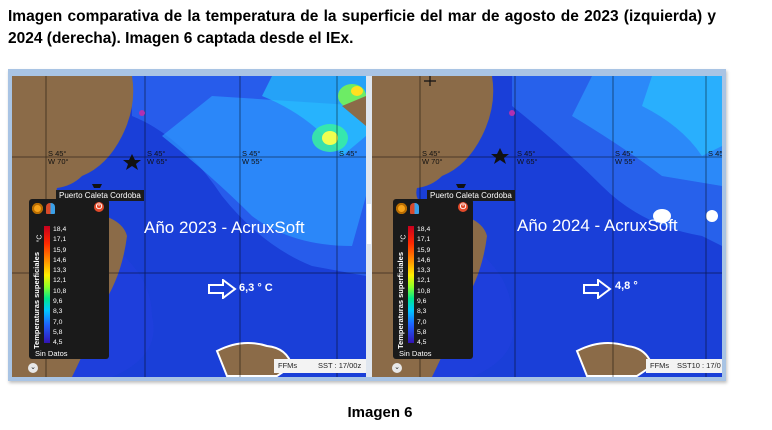 This screenshot has height=430, width=772. What do you see at coordinates (224, 227) in the screenshot?
I see `year-label: Año 2023 - AcruxSoft` at bounding box center [224, 227].